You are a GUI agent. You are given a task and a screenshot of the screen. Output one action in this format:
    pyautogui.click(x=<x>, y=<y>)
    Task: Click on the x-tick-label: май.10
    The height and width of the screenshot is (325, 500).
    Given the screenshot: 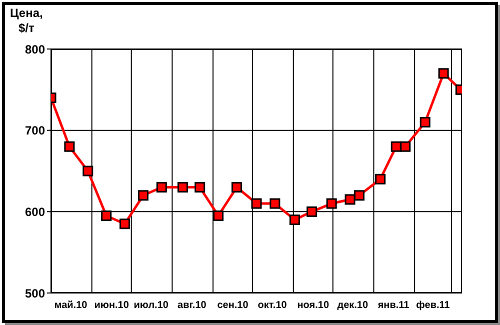 What is the action you would take?
    pyautogui.click(x=71, y=306)
    